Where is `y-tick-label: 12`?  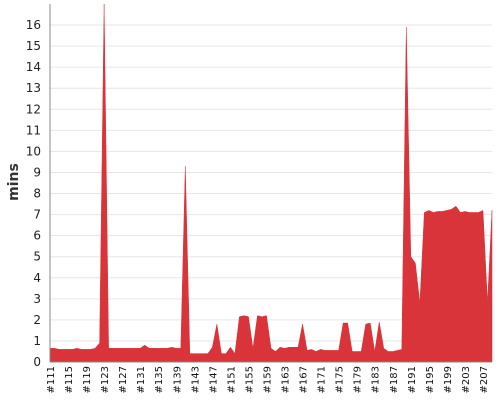 y-tick-label: 12 is located at coordinates (33, 109).